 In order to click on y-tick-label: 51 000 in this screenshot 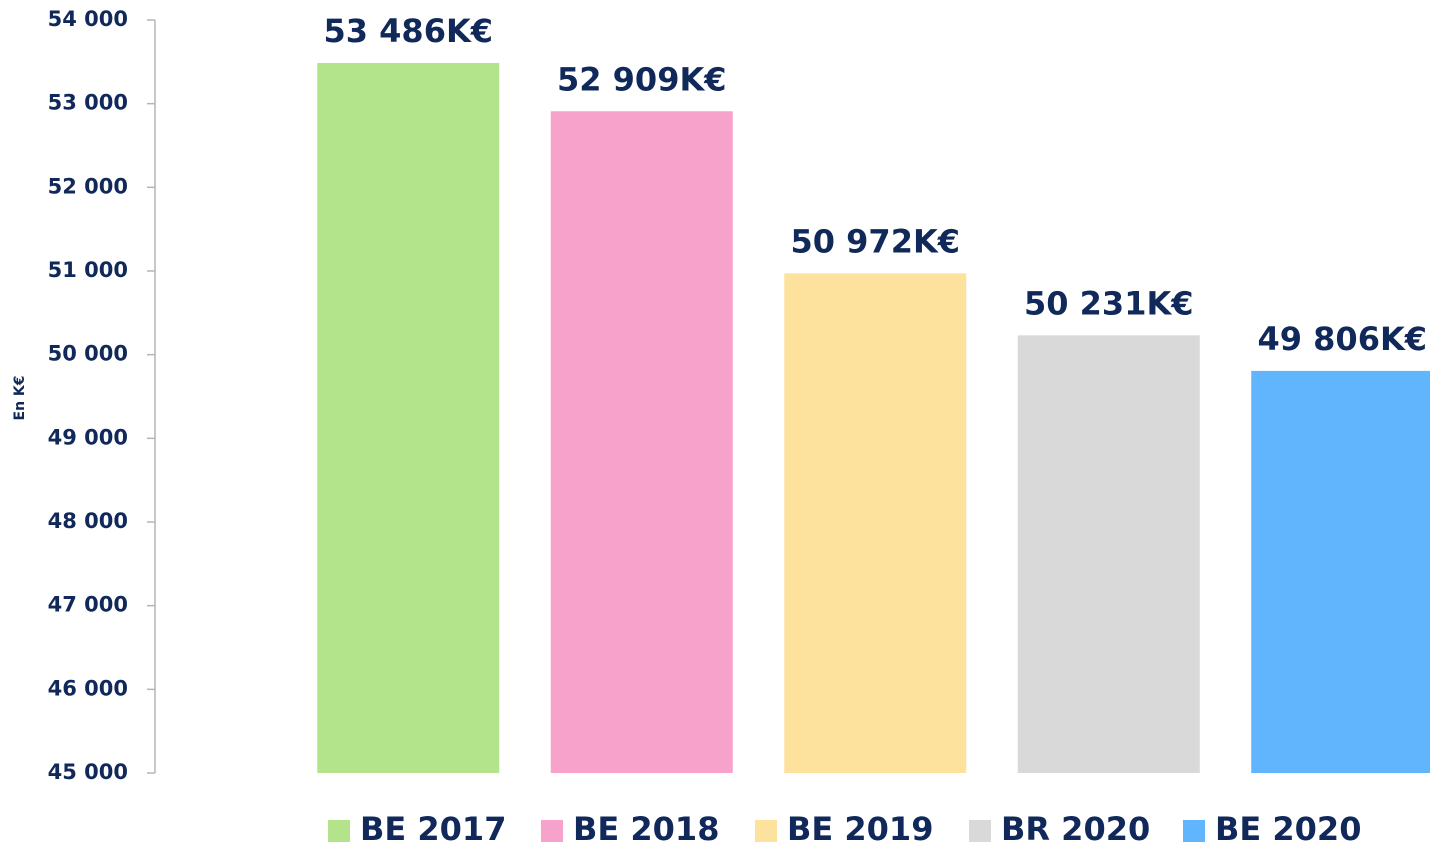, I will do `click(88, 270)`.